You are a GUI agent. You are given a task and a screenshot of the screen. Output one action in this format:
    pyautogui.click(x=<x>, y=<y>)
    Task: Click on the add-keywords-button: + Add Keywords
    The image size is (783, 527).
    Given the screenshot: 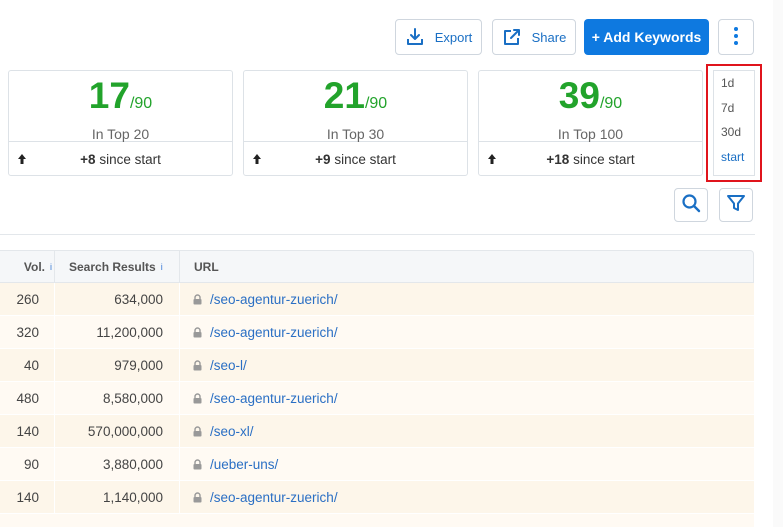 What is the action you would take?
    pyautogui.click(x=646, y=37)
    